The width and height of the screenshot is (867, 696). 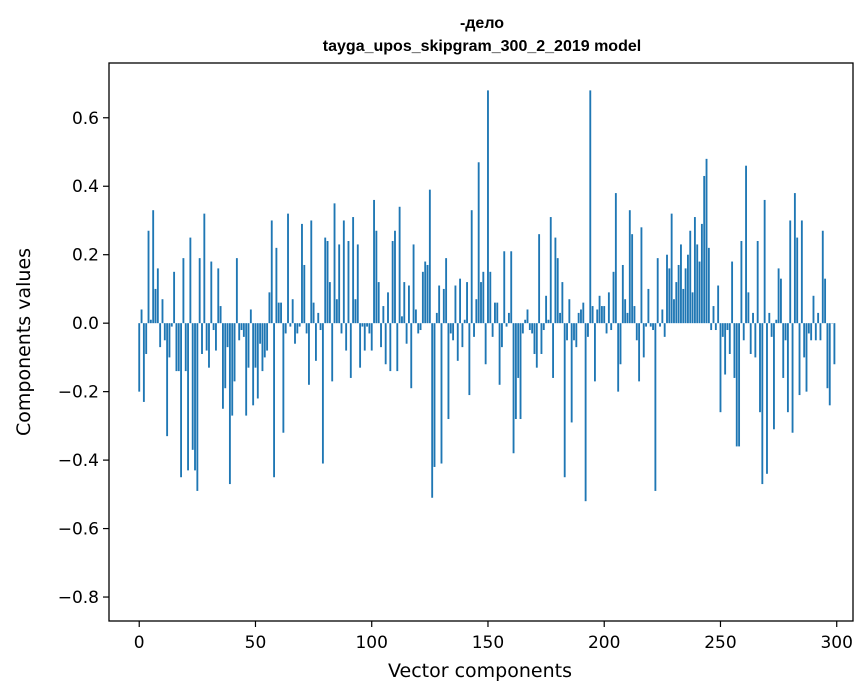 What do you see at coordinates (78, 598) in the screenshot?
I see `y-tick-label: −0.8` at bounding box center [78, 598].